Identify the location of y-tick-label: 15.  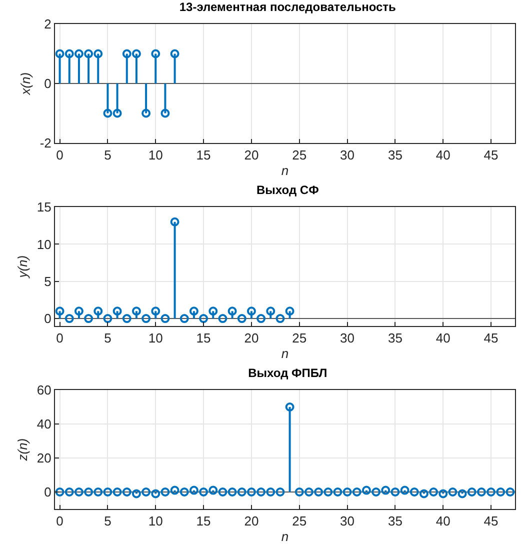
(44, 207).